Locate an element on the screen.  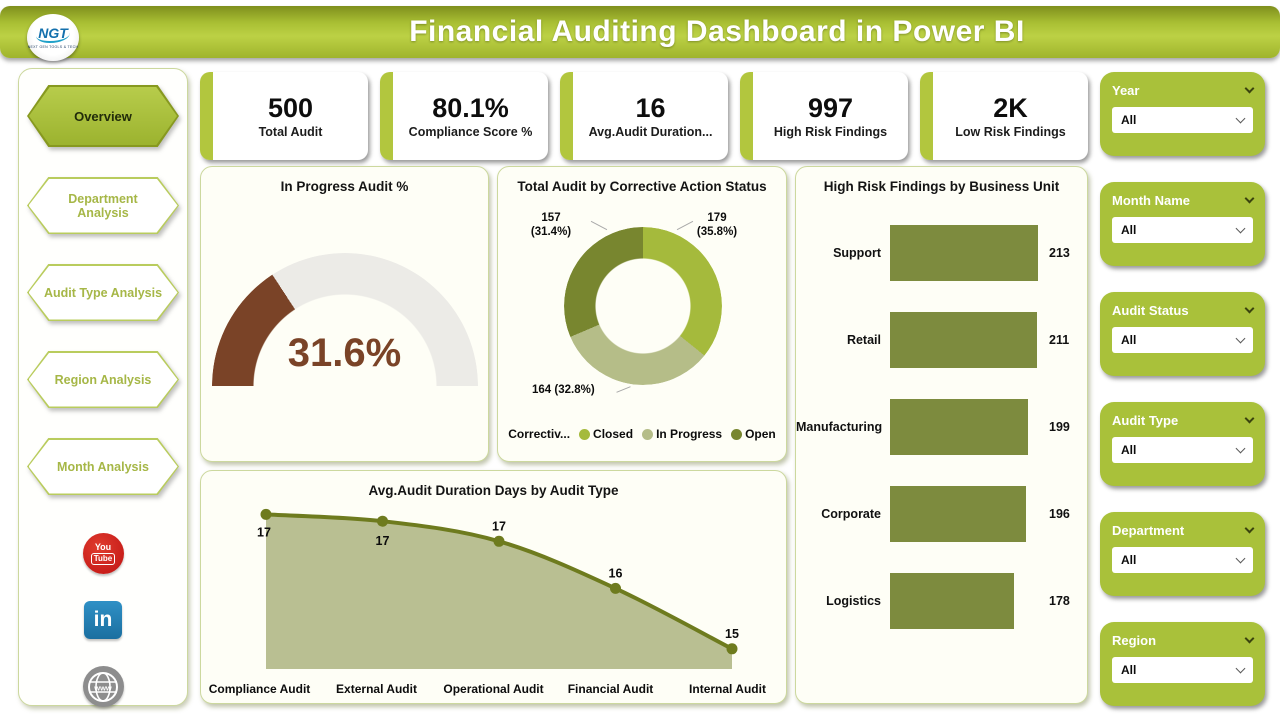
nav-item-label: Audit Type Analysis is located at coordinates (103, 292).